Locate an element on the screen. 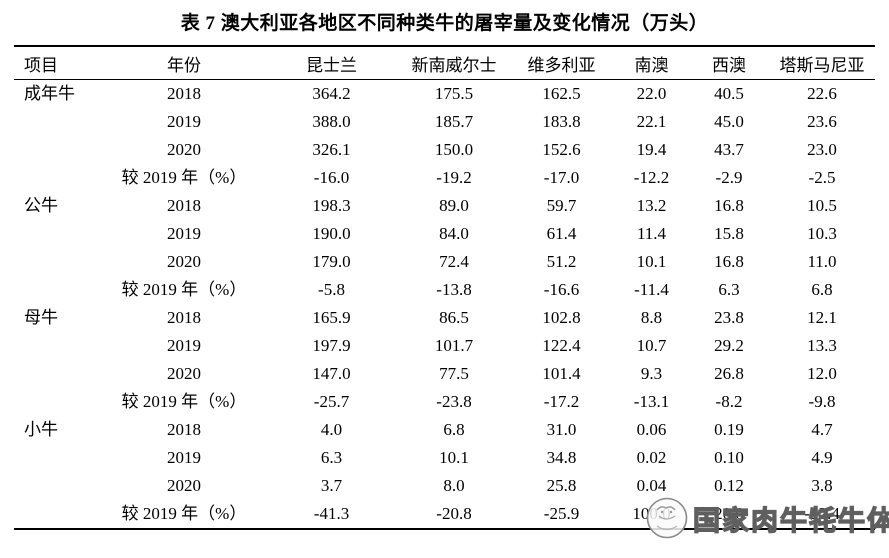 This screenshot has height=558, width=889. value-cell: -17.2 is located at coordinates (561, 401).